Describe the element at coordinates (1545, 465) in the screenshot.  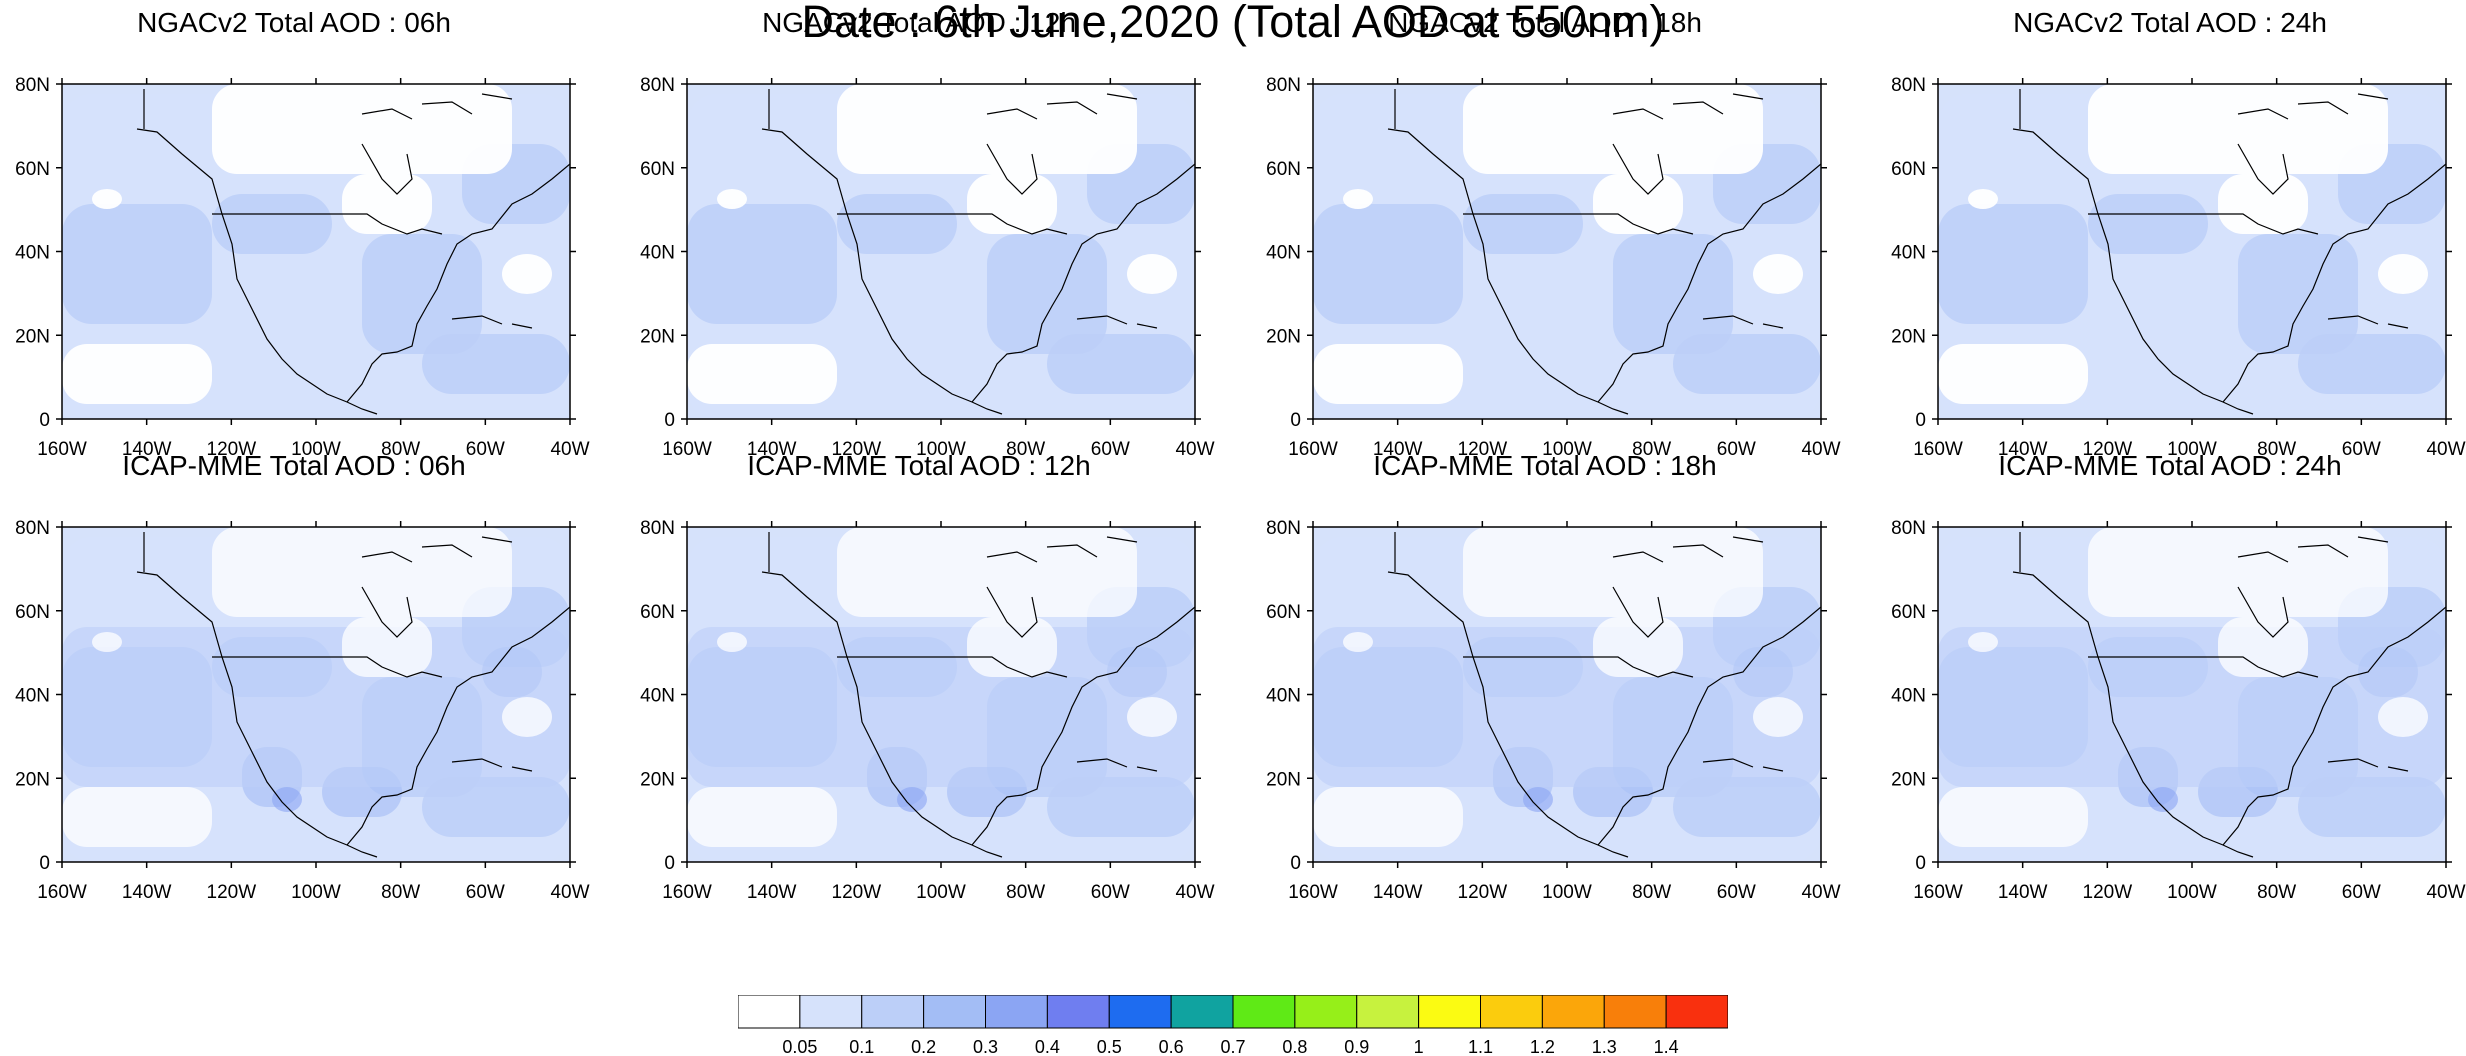
I see `panel-title: ICAP-MME Total AOD : 18h` at that location.